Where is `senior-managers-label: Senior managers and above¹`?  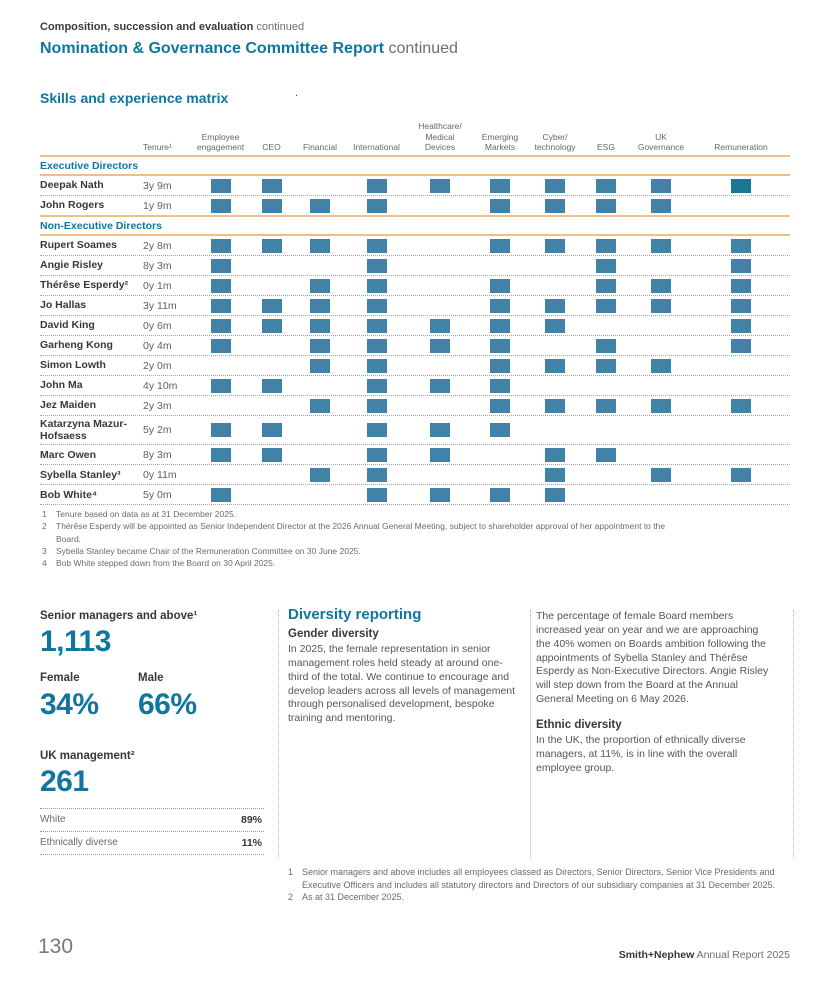 senior-managers-label: Senior managers and above¹ is located at coordinates (119, 616).